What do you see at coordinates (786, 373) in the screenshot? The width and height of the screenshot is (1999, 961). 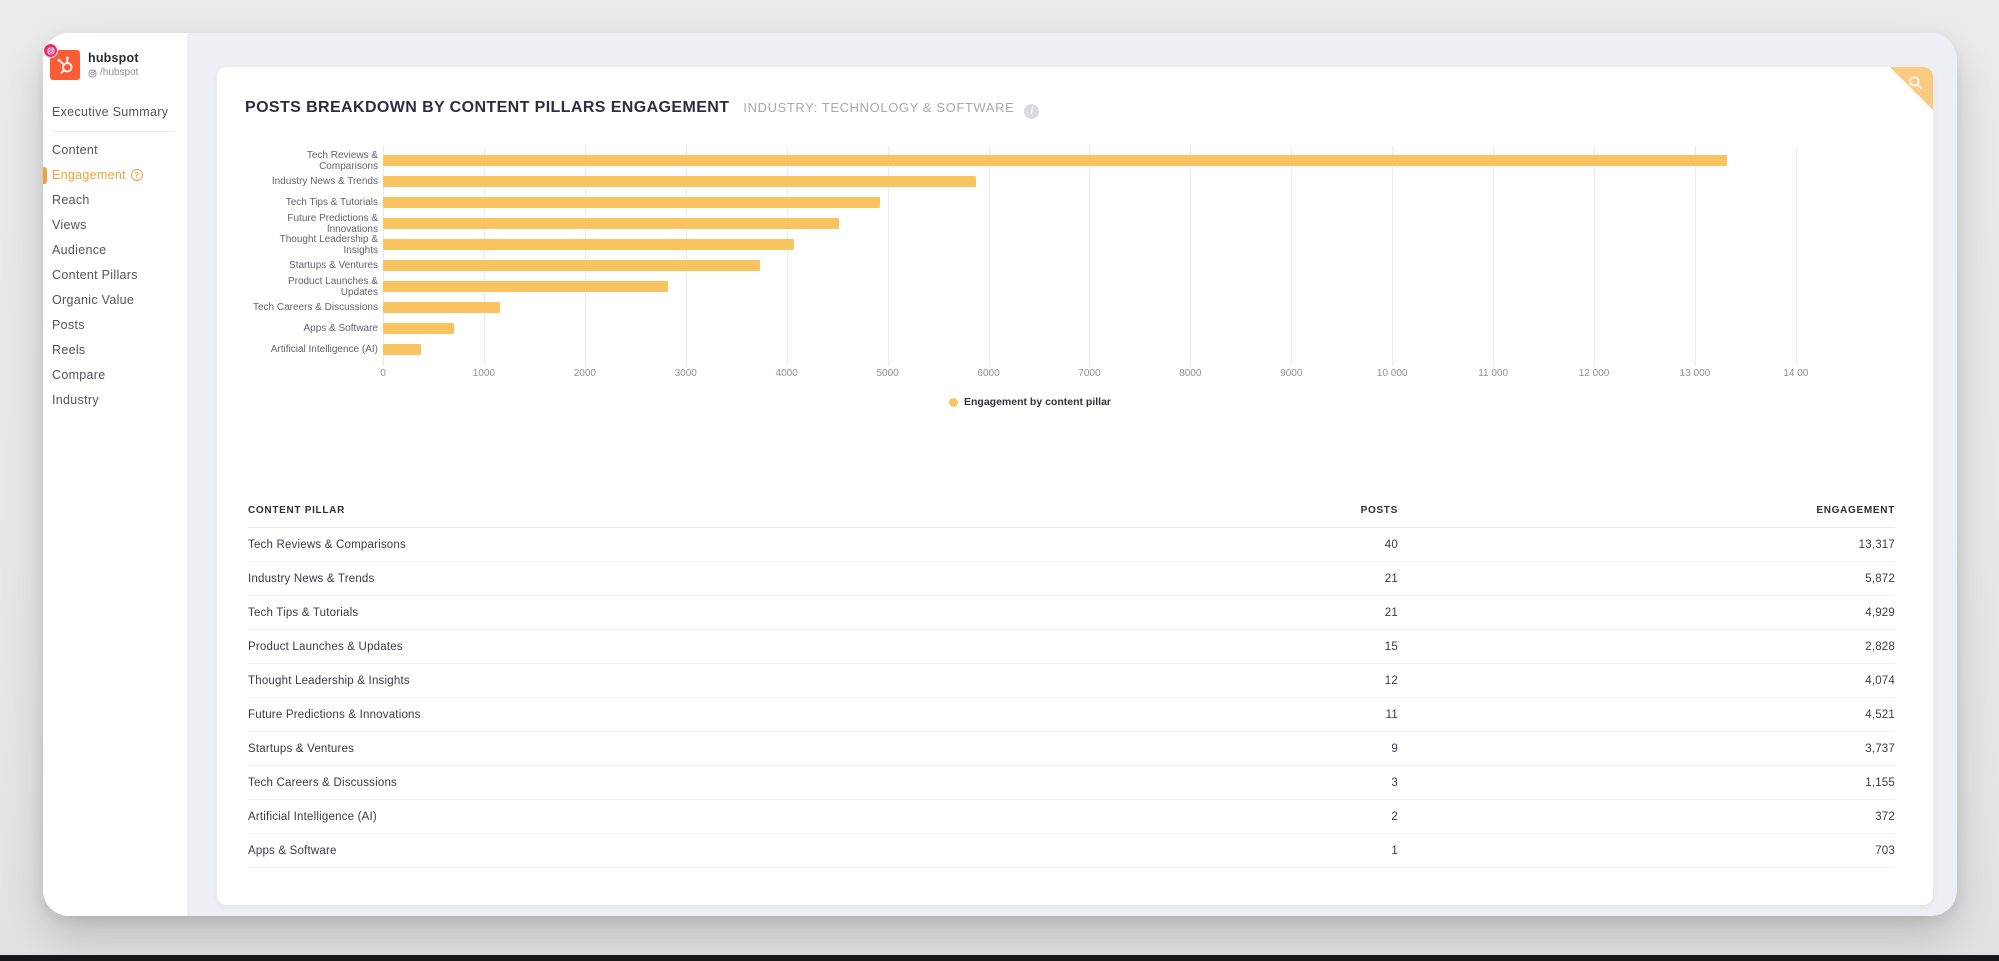 I see `axis-tick-label: 4000` at bounding box center [786, 373].